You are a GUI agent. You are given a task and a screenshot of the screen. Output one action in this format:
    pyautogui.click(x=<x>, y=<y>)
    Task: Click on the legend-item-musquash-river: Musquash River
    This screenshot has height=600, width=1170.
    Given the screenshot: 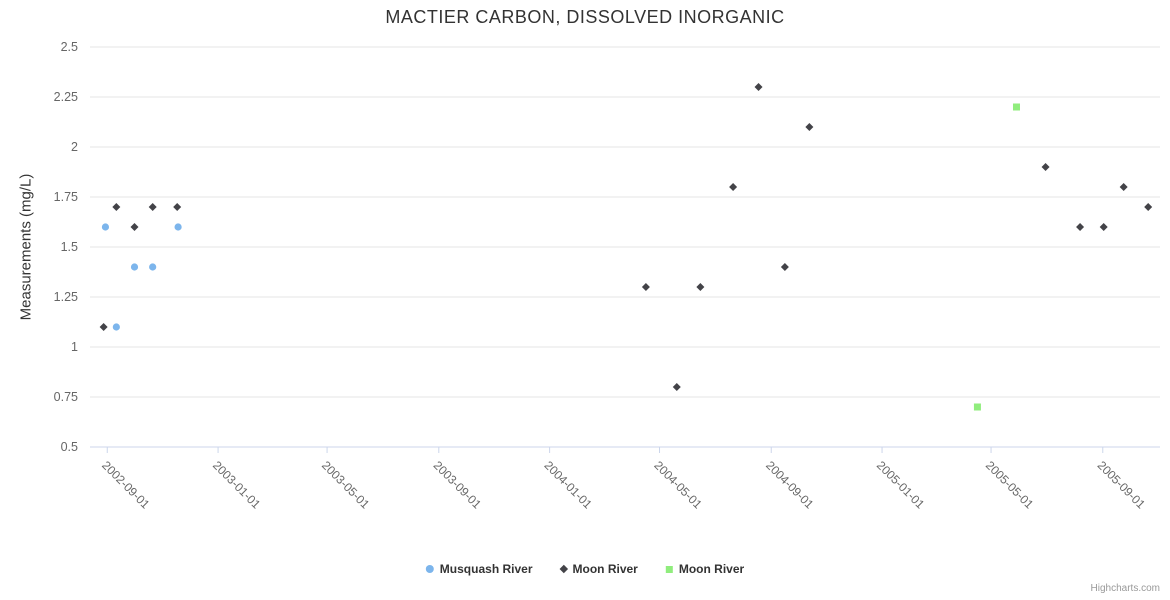 What is the action you would take?
    pyautogui.click(x=479, y=569)
    